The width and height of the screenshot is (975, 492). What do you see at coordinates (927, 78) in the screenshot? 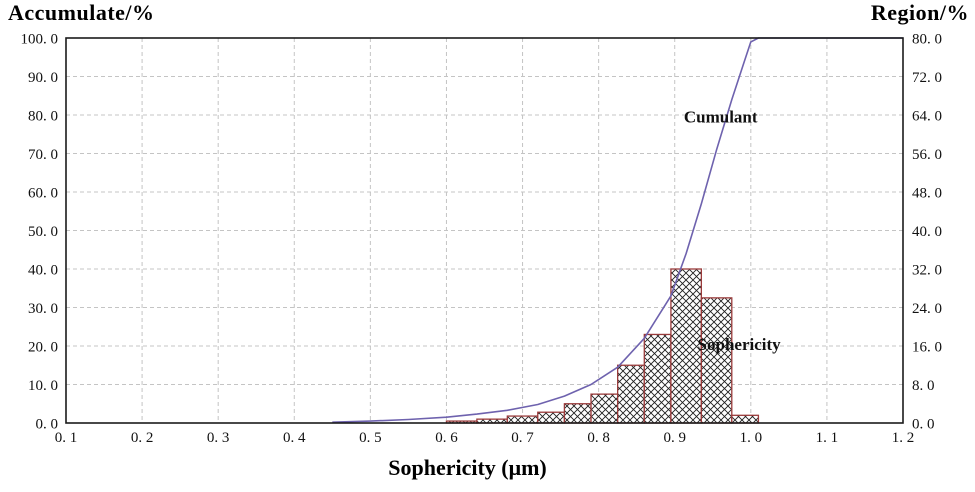
I see `right-tick-label: 72. 0` at bounding box center [927, 78].